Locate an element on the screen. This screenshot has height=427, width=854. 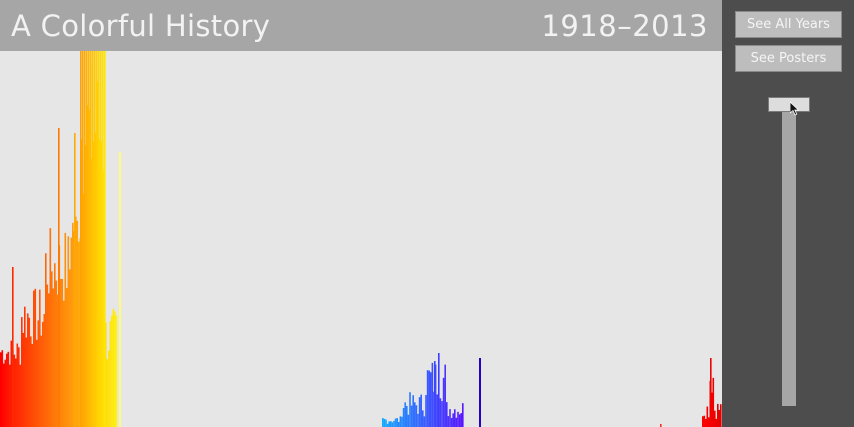
header-bar: A Colorful History 1918–2013 is located at coordinates (361, 25).